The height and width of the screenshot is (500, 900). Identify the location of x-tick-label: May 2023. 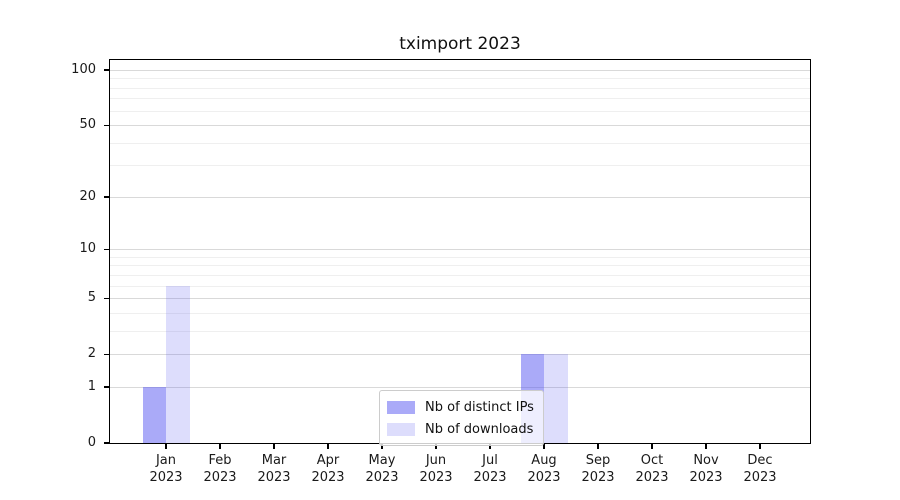
(382, 469).